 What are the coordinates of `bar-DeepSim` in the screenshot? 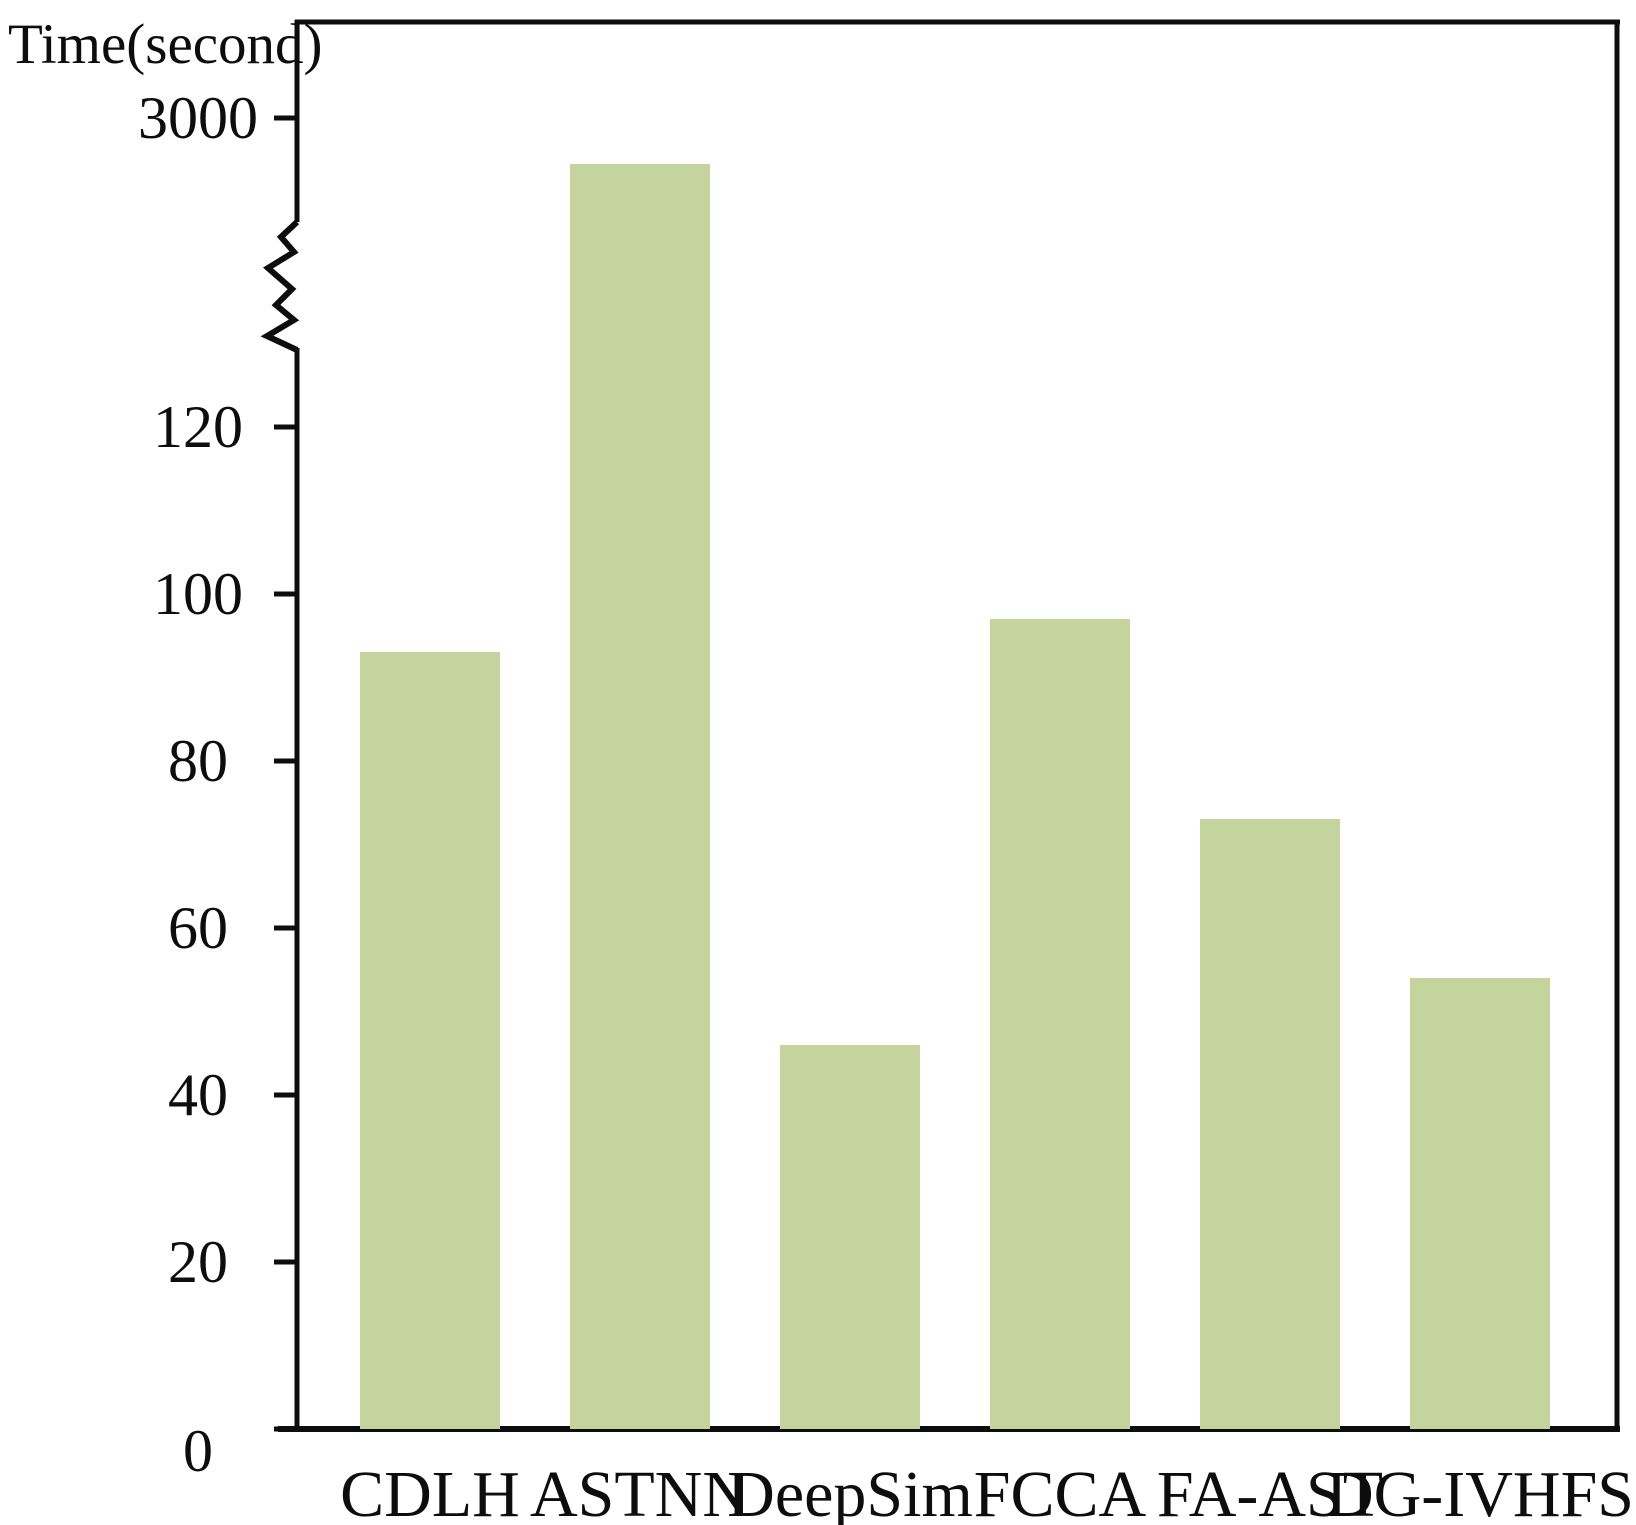 It's located at (850, 1236).